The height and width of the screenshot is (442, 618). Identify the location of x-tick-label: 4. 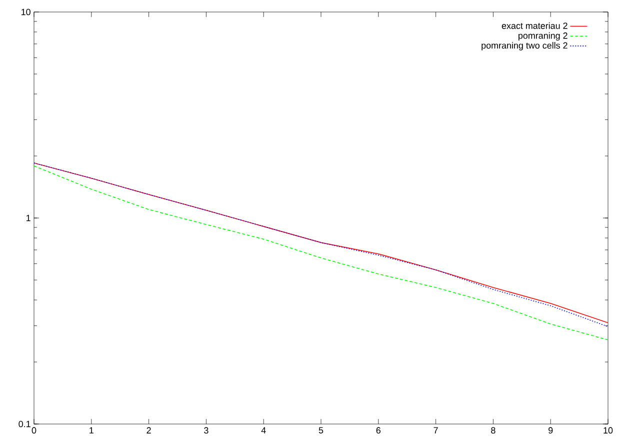
(263, 430).